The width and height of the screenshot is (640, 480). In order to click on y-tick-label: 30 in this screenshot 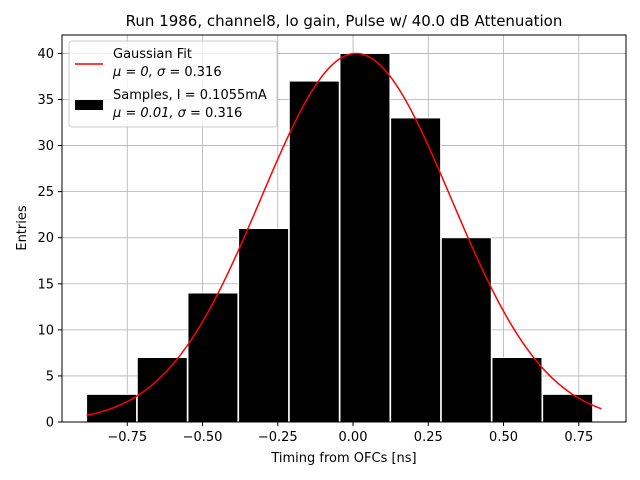, I will do `click(45, 146)`.